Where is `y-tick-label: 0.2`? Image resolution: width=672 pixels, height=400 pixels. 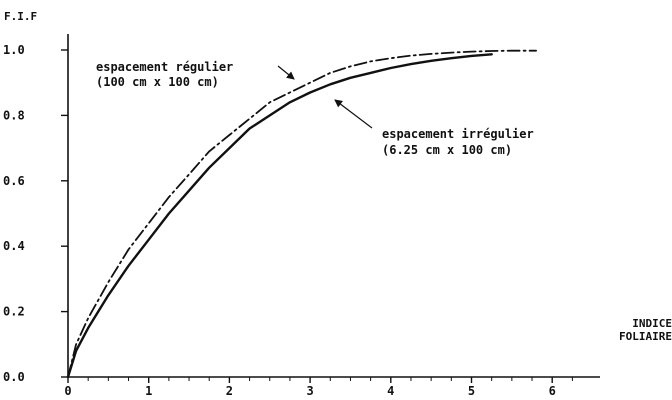
y-tick-label: 0.2 is located at coordinates (14, 312).